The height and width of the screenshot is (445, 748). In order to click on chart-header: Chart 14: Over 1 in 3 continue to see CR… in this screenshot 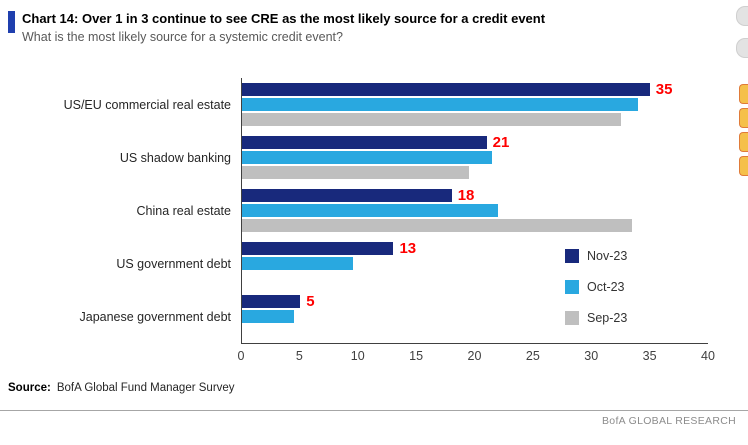, I will do `click(378, 28)`.